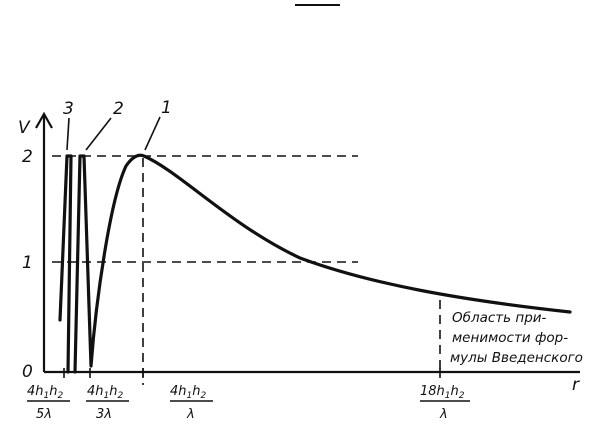 The width and height of the screenshot is (595, 446). I want to click on x-tick-label-4h1h2-3lambda: 4h1h2 3λ, so click(107, 403).